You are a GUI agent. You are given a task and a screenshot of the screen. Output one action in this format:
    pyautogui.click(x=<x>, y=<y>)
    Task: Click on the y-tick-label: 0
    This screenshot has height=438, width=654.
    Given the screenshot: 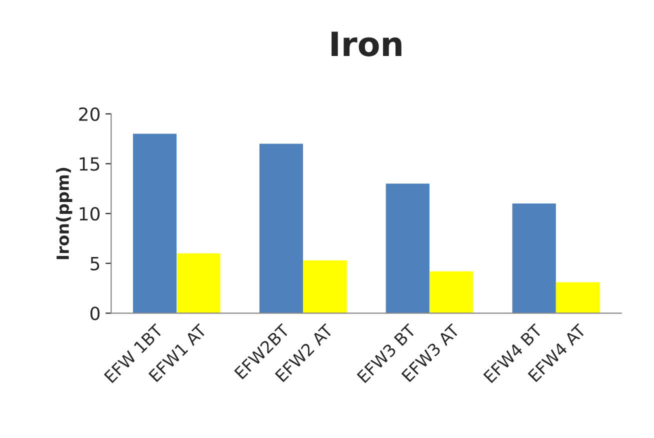 What is the action you would take?
    pyautogui.click(x=95, y=313)
    